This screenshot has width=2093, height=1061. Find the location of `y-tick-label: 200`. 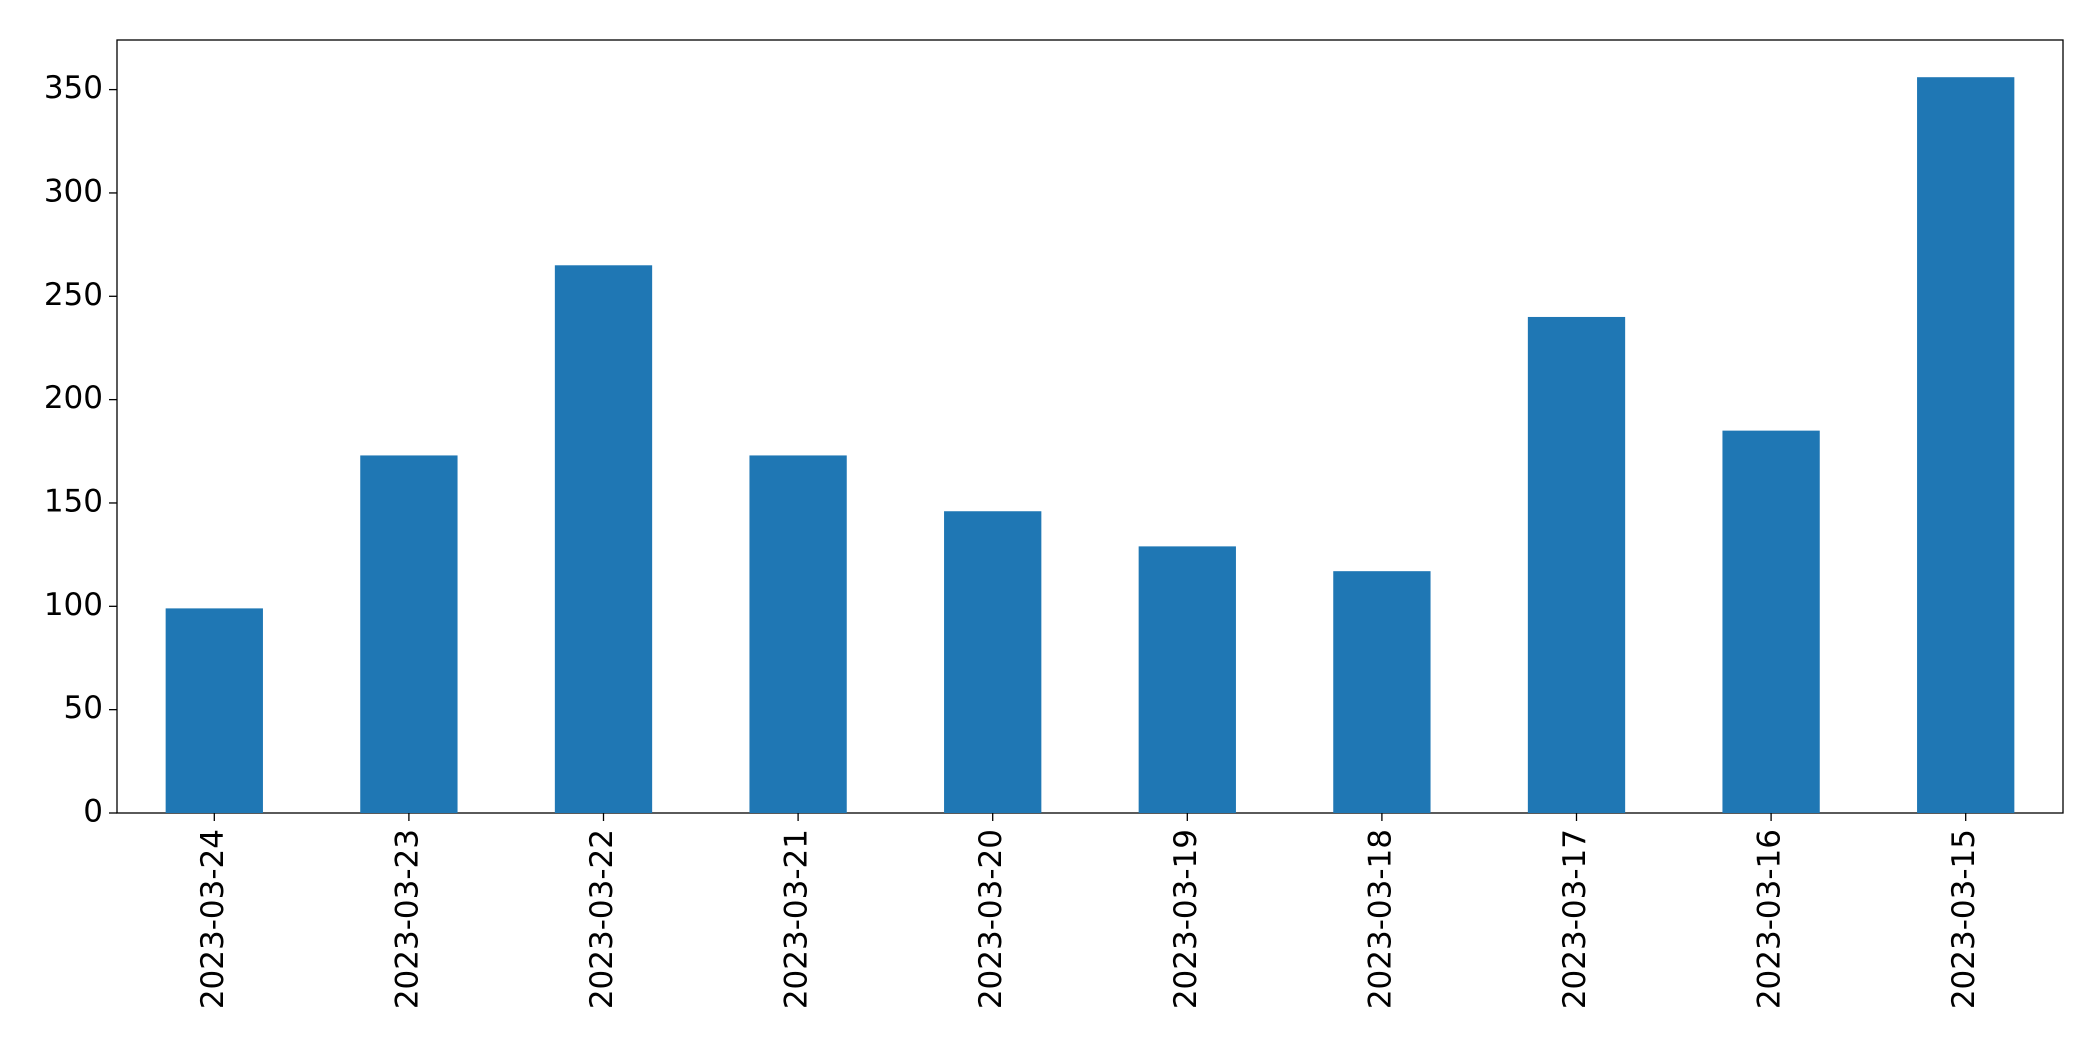

y-tick-label: 200 is located at coordinates (73, 398).